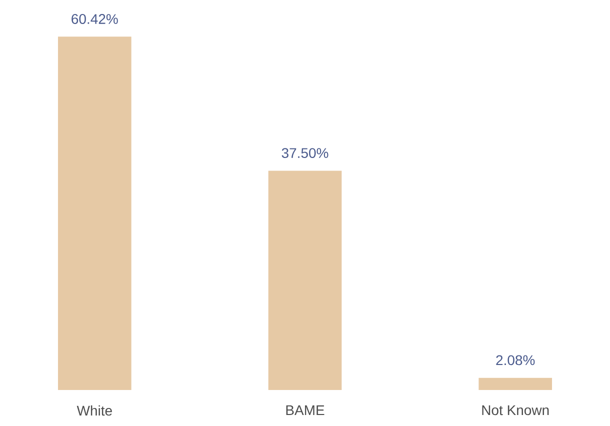 The width and height of the screenshot is (610, 426). I want to click on x-tick-label: White, so click(94, 410).